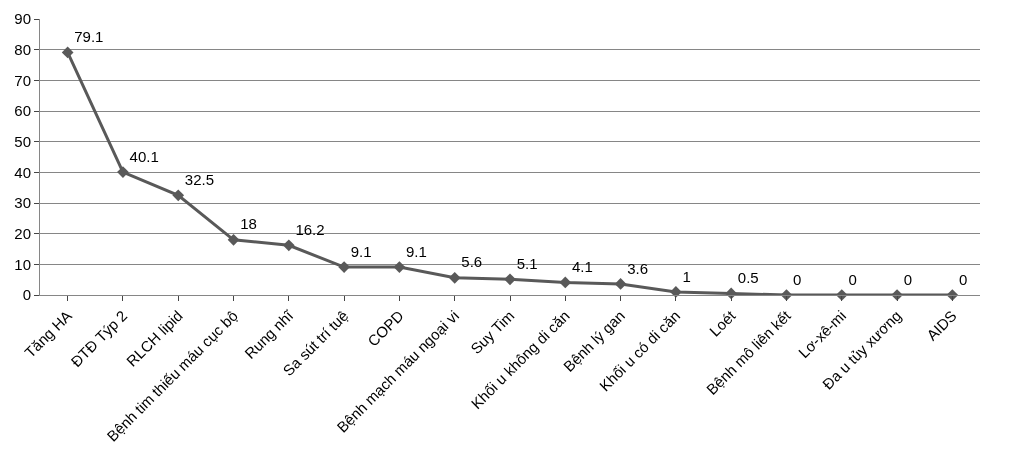 This screenshot has width=1010, height=455. I want to click on y-tick-label: 30, so click(22, 203).